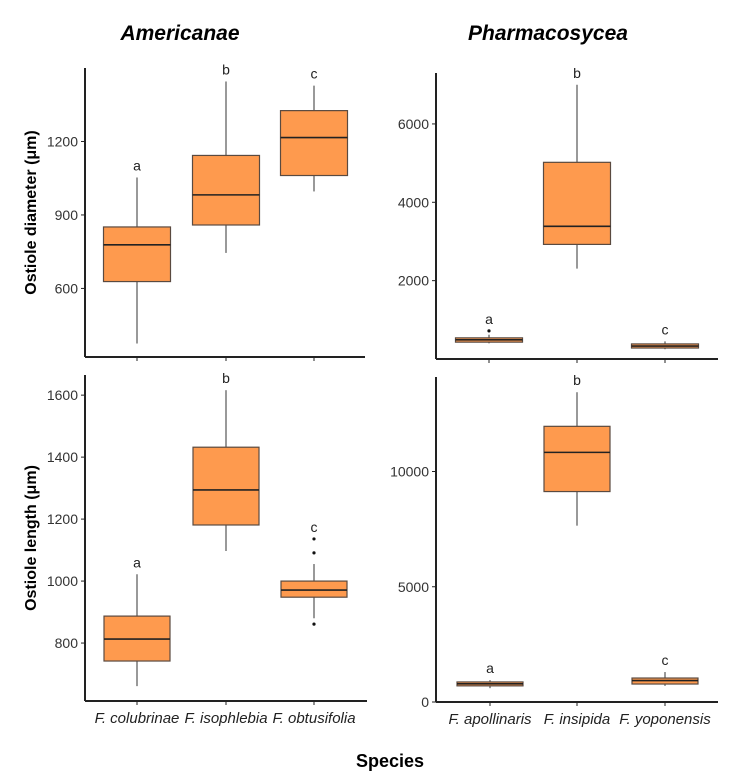 The width and height of the screenshot is (737, 777). I want to click on y-axis-label: Ostiole diameter (μm), so click(31, 212).